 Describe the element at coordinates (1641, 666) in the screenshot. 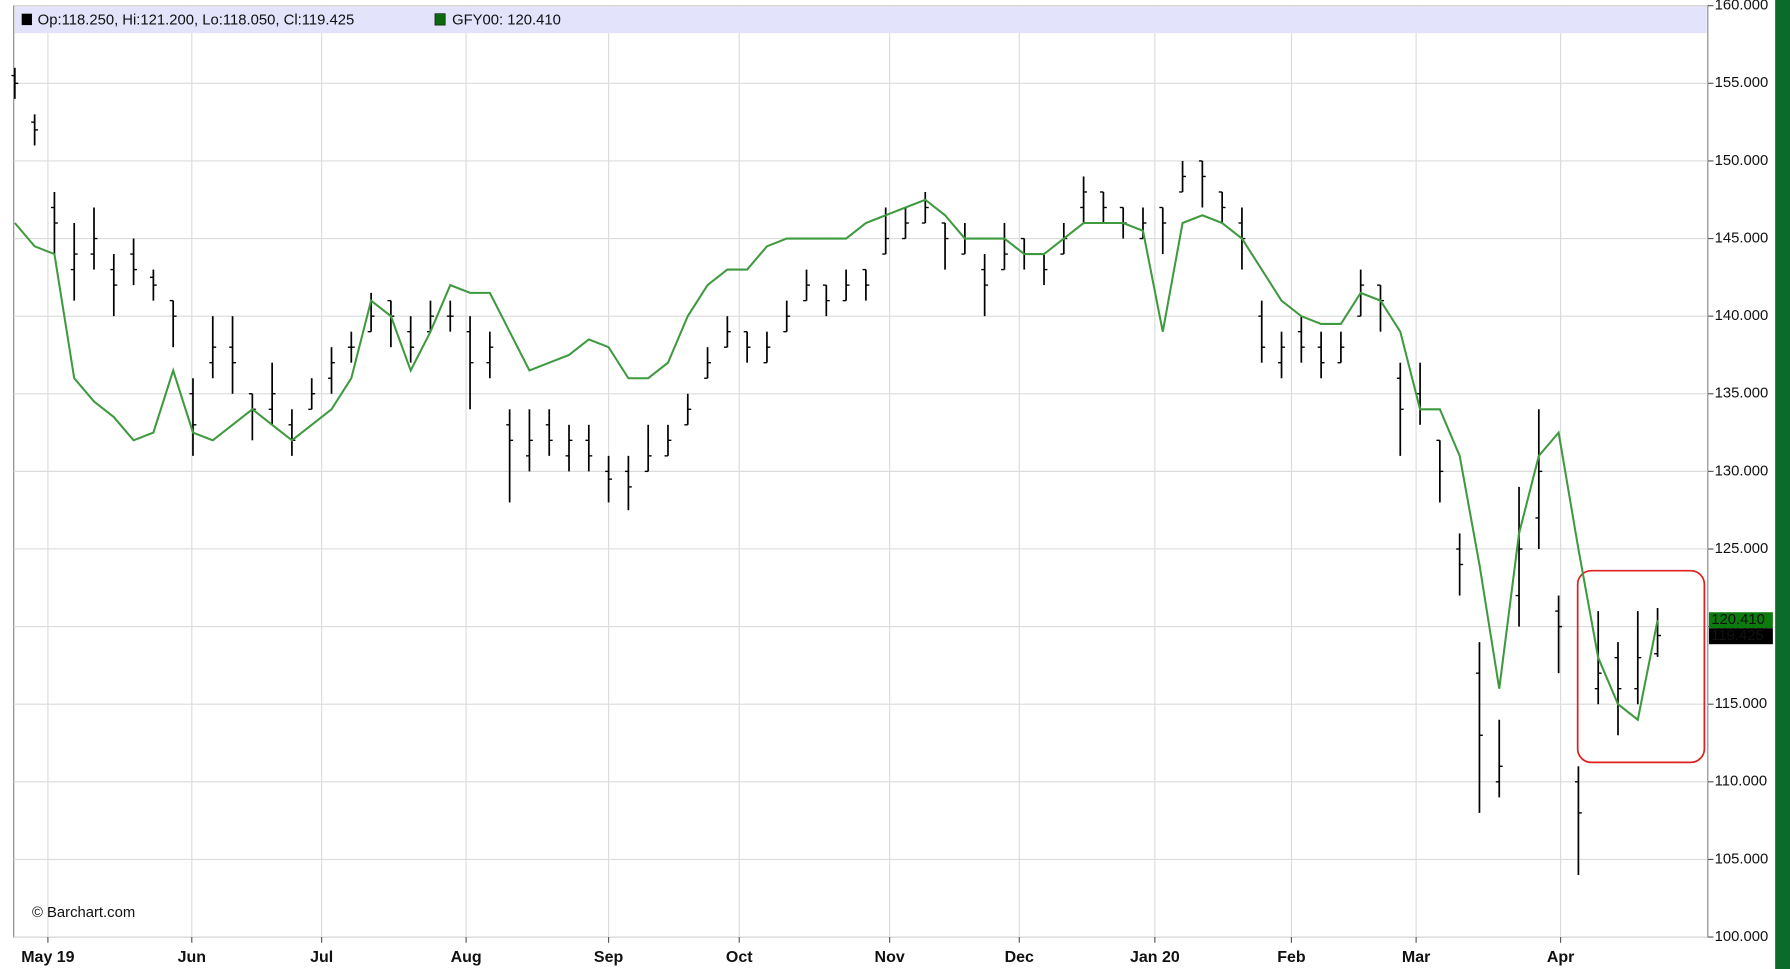

I see `highlight-box` at that location.